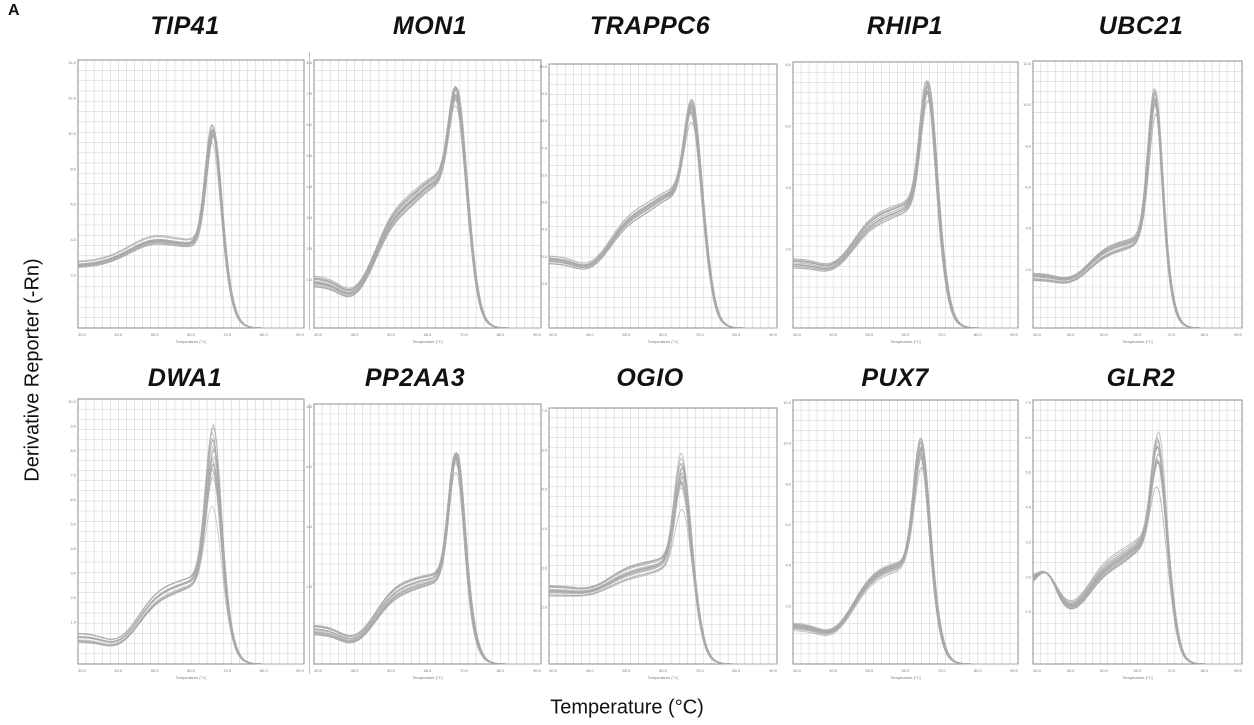 The width and height of the screenshot is (1254, 725). I want to click on plot-title-mon1: MON1, so click(430, 26).